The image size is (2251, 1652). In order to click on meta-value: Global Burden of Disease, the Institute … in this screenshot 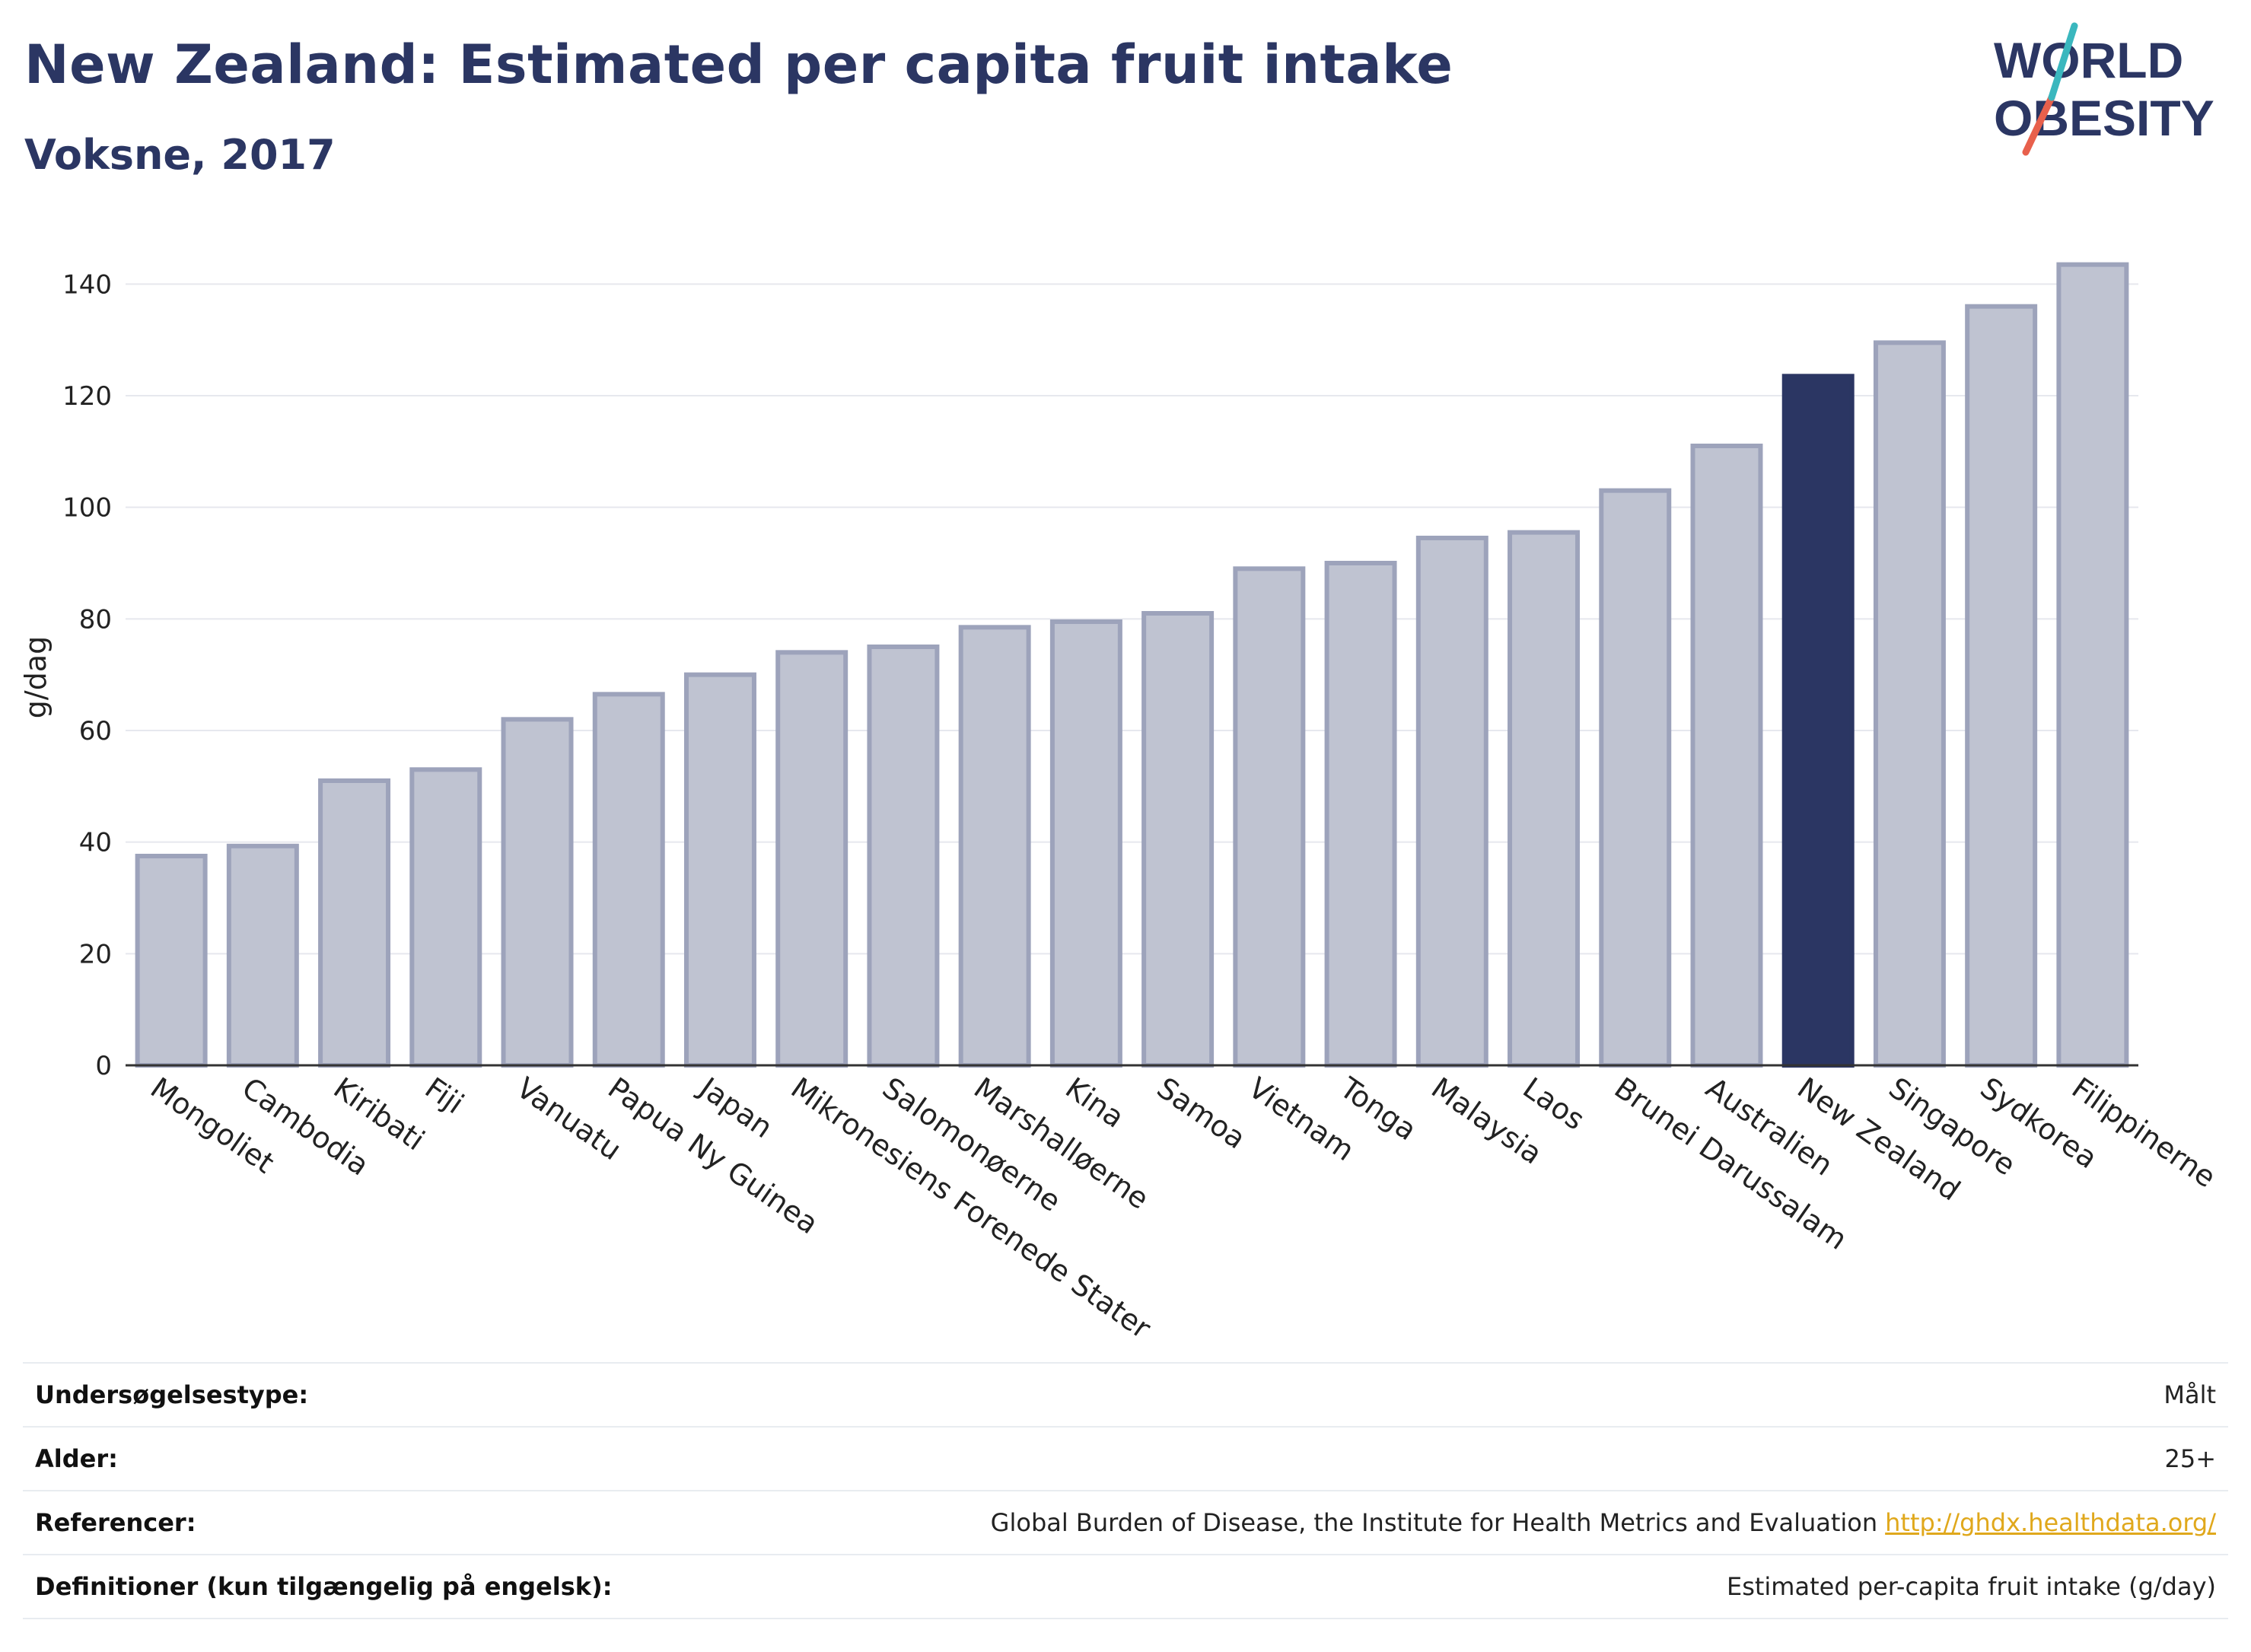, I will do `click(1603, 1522)`.